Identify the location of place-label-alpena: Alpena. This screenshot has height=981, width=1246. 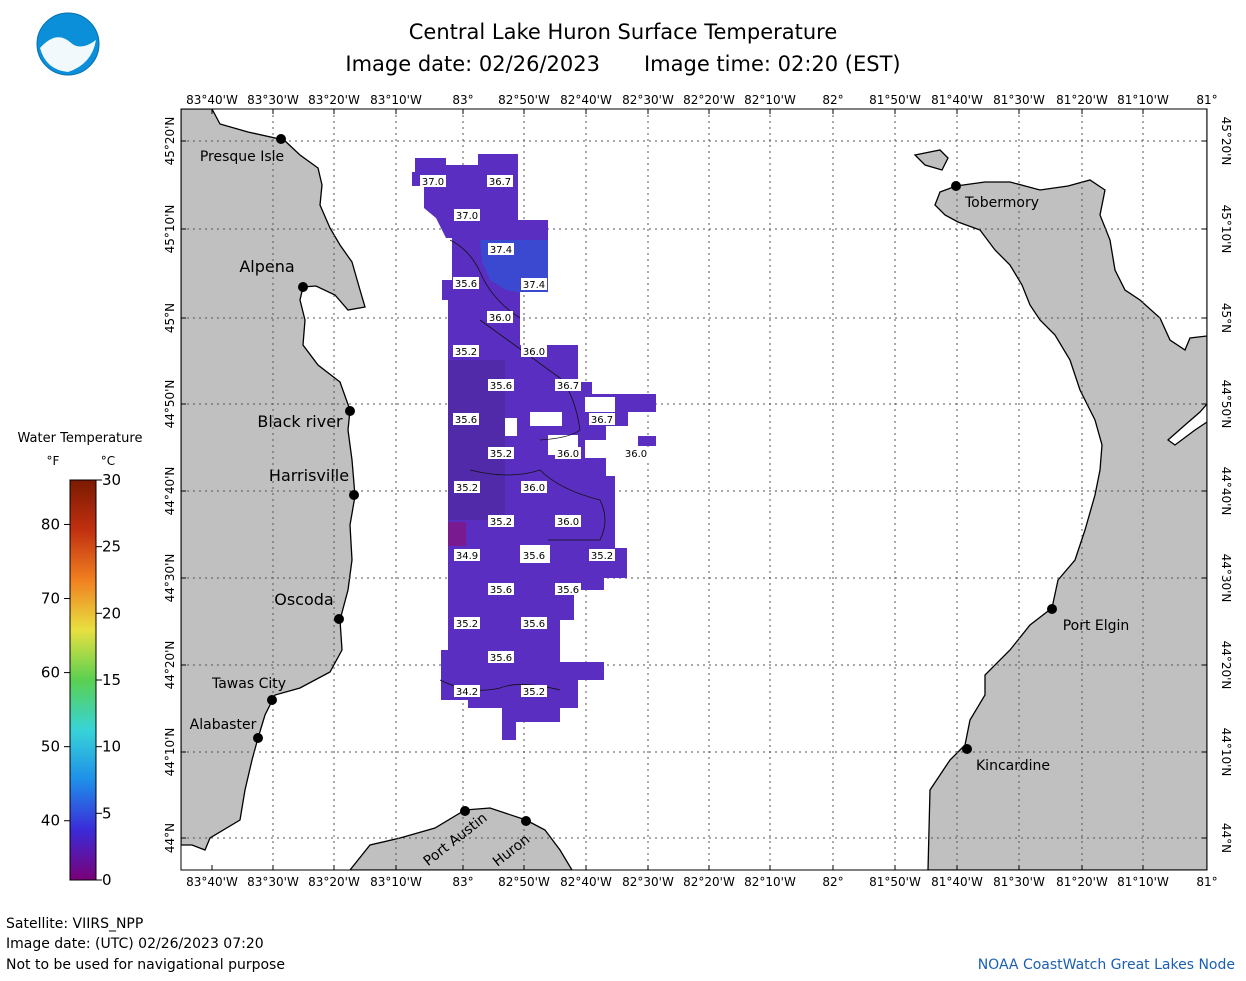
(266, 266).